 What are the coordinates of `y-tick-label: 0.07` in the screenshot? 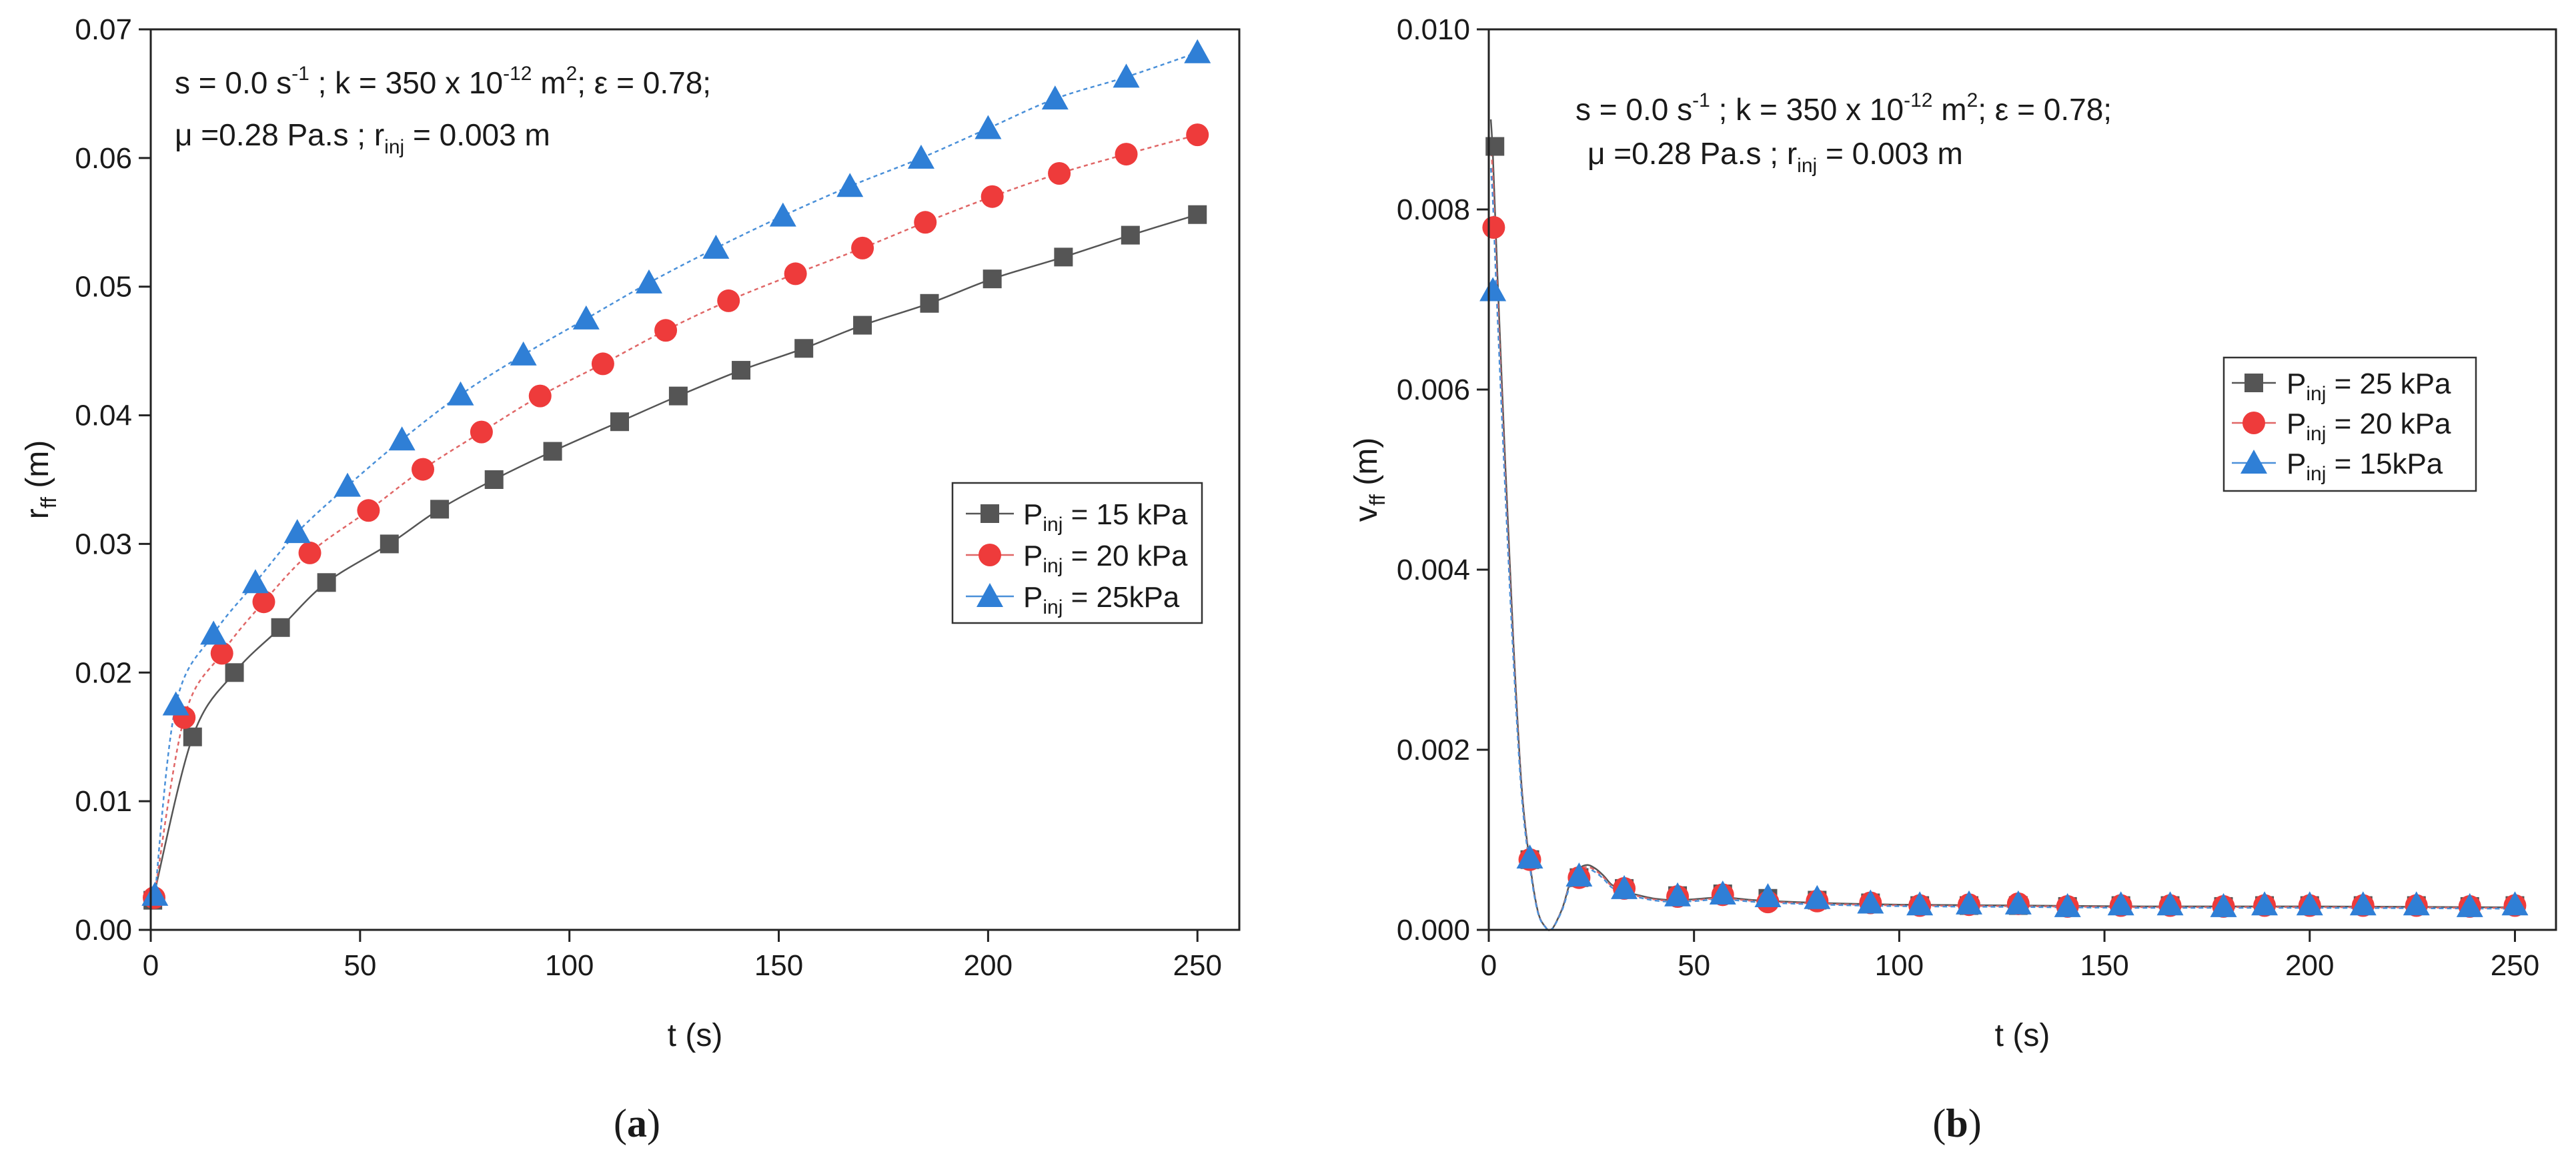 It's located at (103, 29).